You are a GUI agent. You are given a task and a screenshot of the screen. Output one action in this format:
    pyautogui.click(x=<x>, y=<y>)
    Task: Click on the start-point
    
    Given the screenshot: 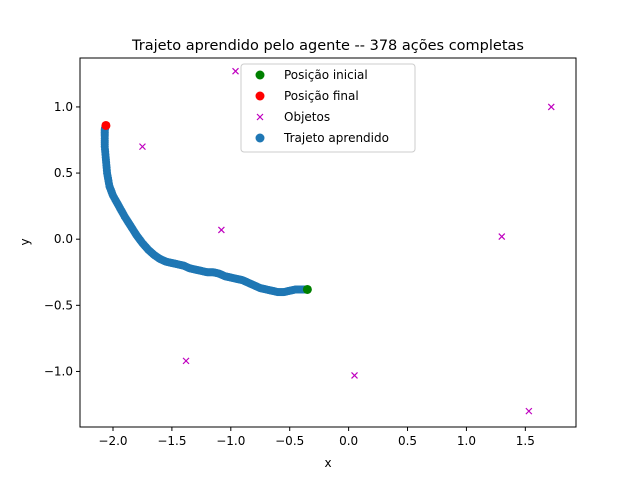 What is the action you would take?
    pyautogui.click(x=307, y=289)
    